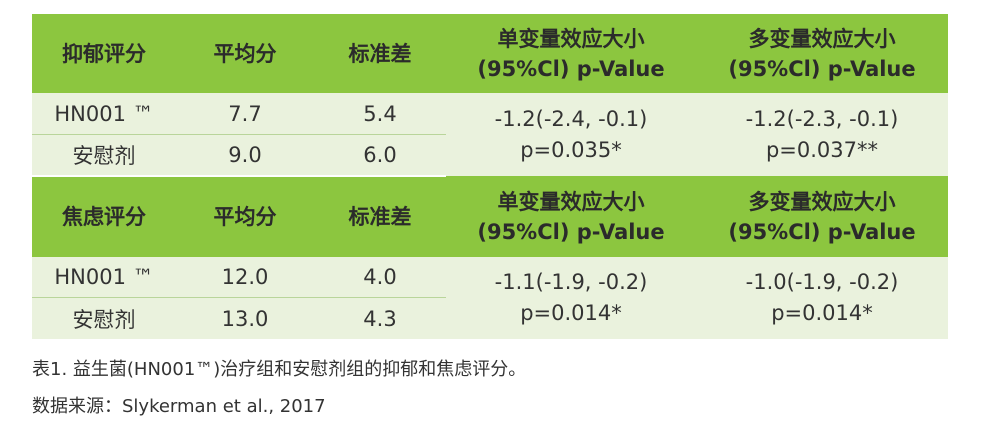  Describe the element at coordinates (822, 118) in the screenshot. I see `multivariate-effect: -1.2(-2.3, -0.1)` at that location.